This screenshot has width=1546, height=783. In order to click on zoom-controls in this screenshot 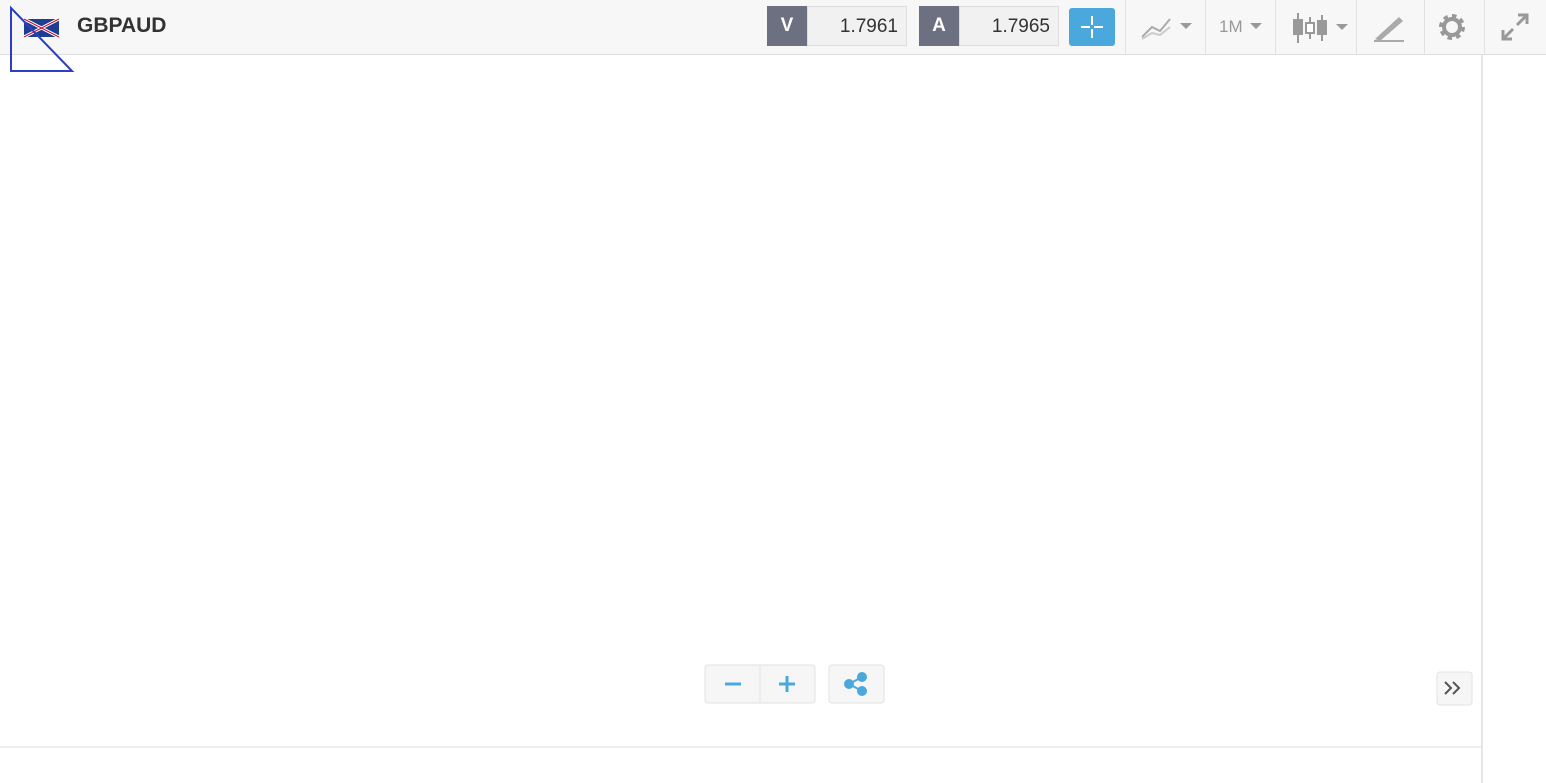, I will do `click(1088, 685)`.